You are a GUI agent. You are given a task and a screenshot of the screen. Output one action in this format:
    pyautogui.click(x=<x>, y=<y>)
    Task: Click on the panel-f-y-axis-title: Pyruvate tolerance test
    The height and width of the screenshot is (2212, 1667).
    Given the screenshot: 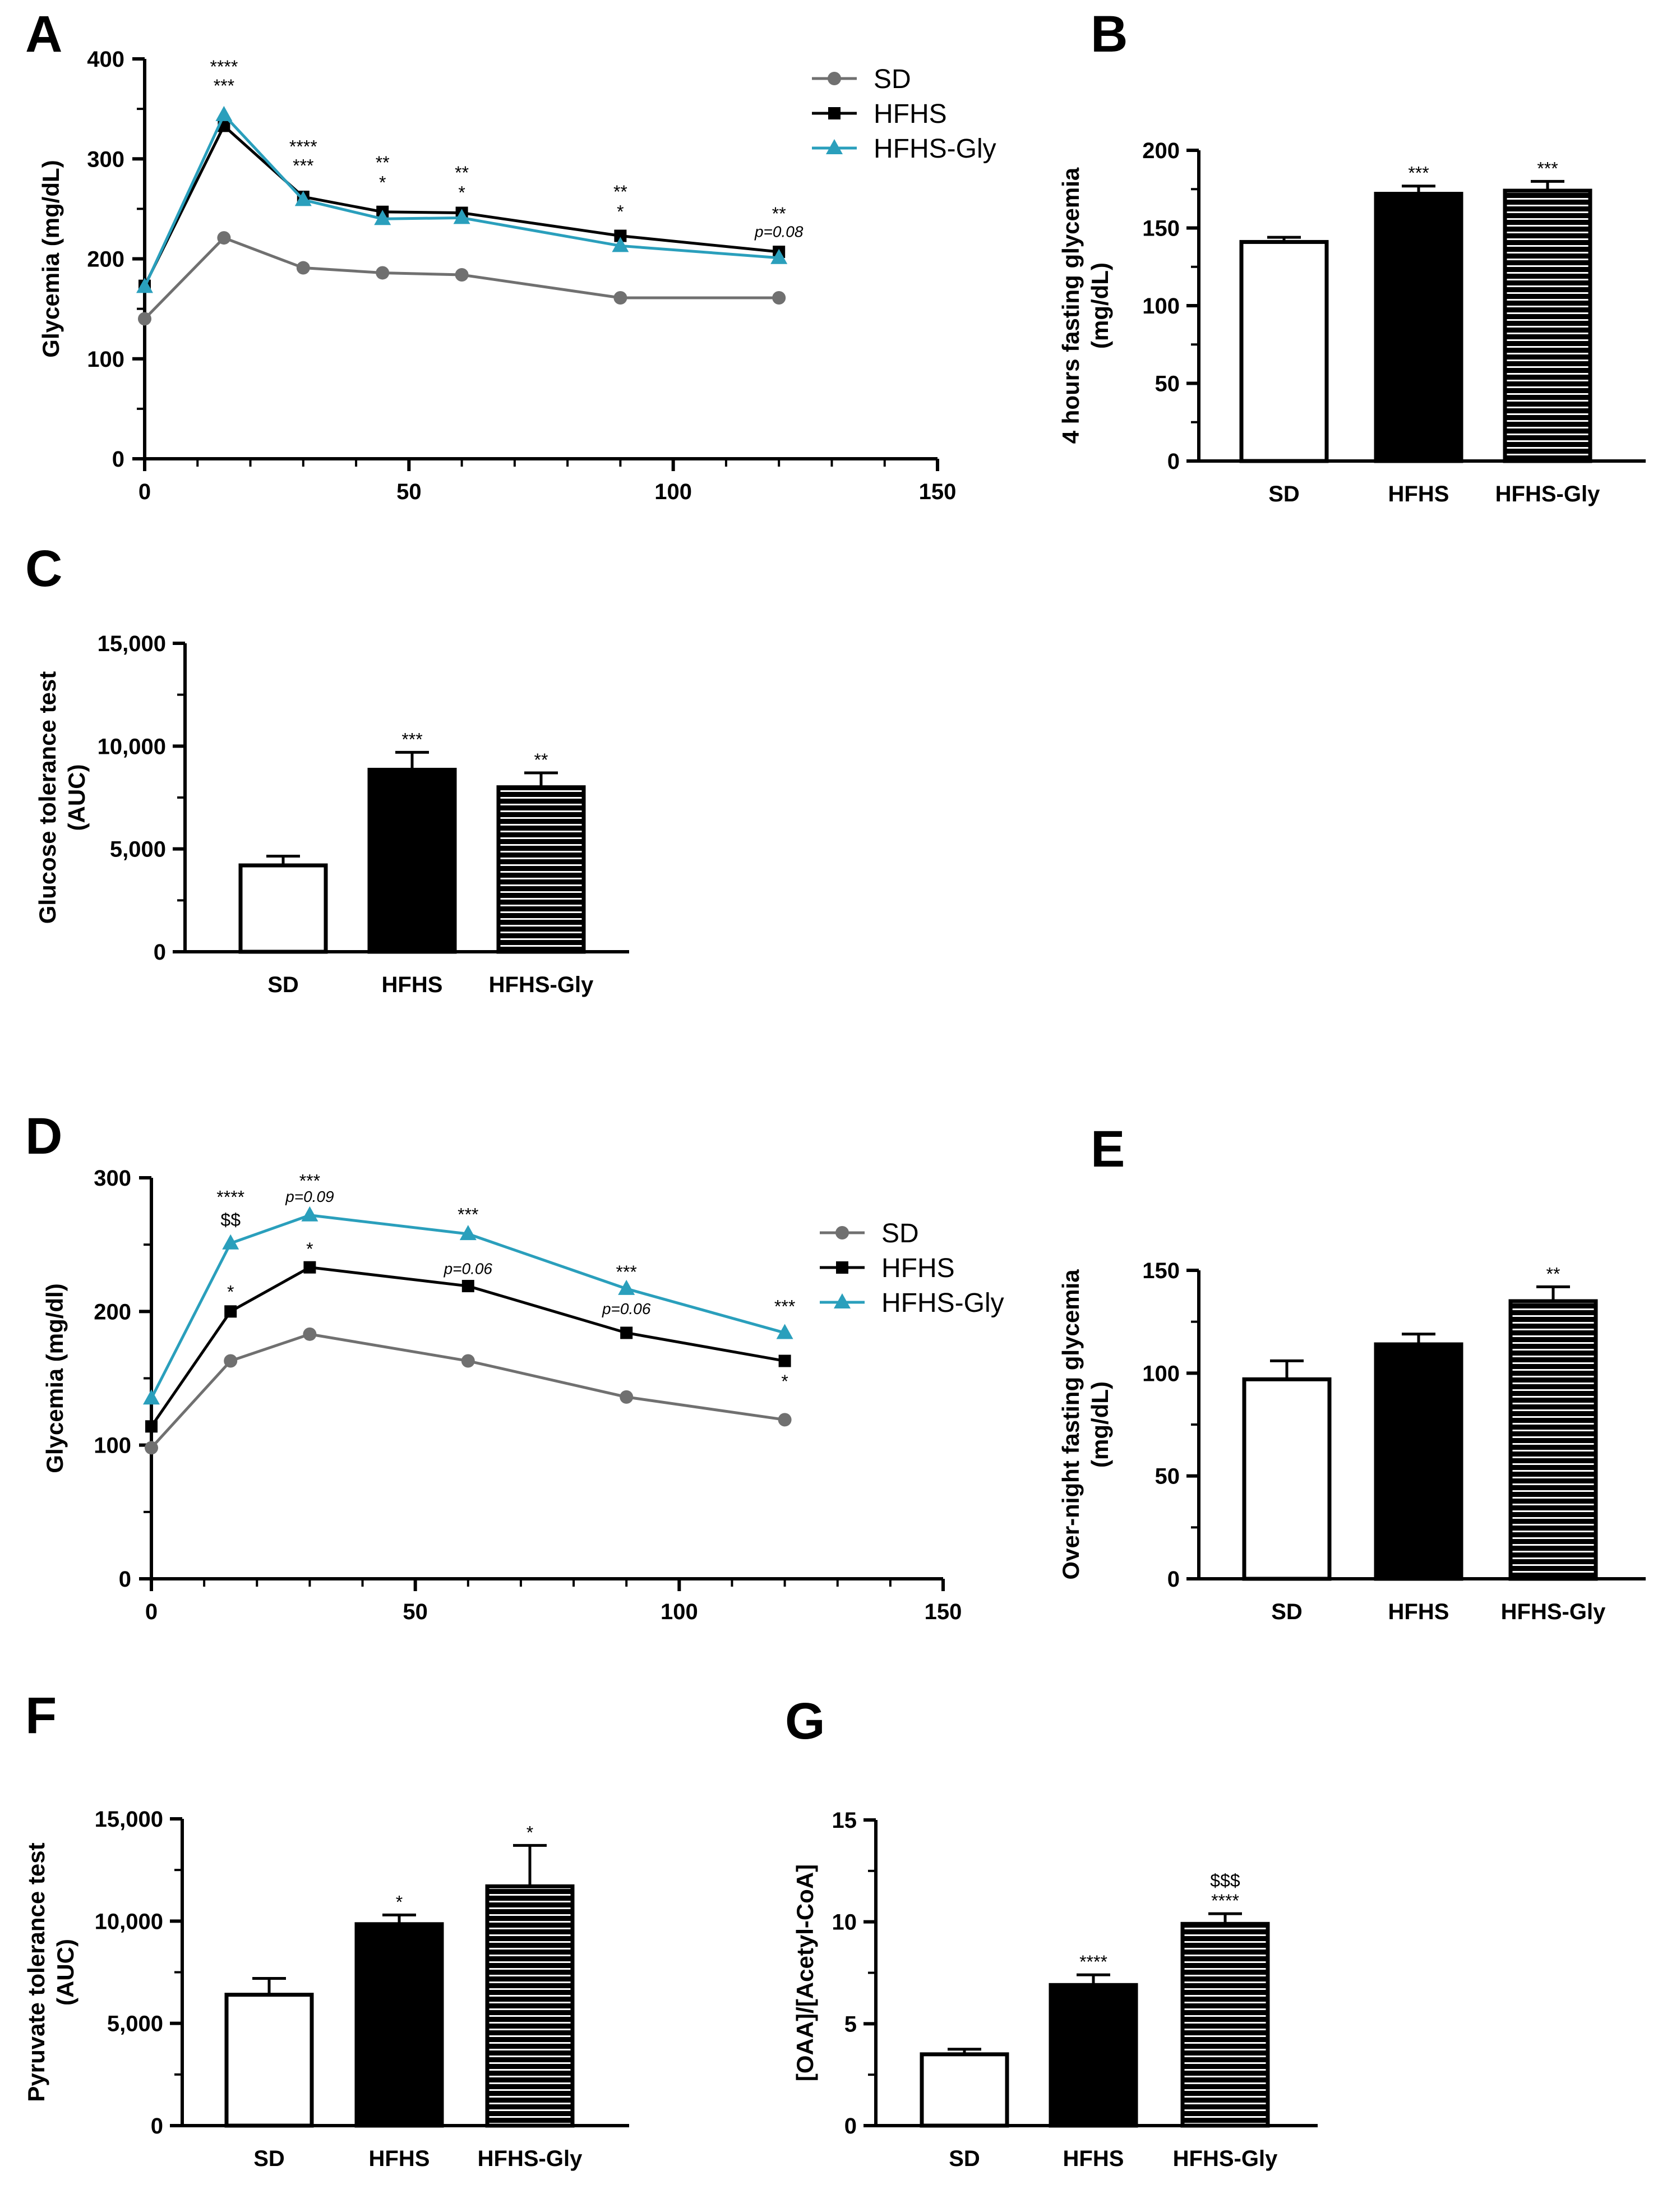 What is the action you would take?
    pyautogui.click(x=36, y=1972)
    